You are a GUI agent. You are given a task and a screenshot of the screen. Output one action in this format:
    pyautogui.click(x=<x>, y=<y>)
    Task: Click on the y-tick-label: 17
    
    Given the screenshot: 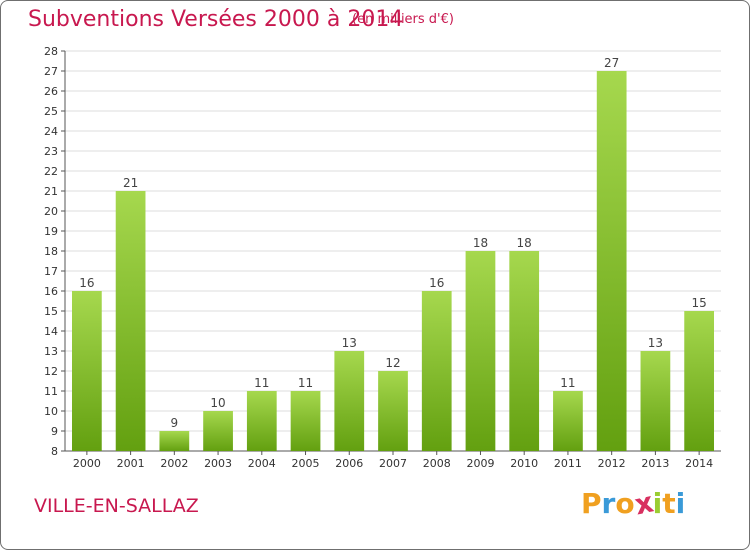 What is the action you would take?
    pyautogui.click(x=51, y=271)
    